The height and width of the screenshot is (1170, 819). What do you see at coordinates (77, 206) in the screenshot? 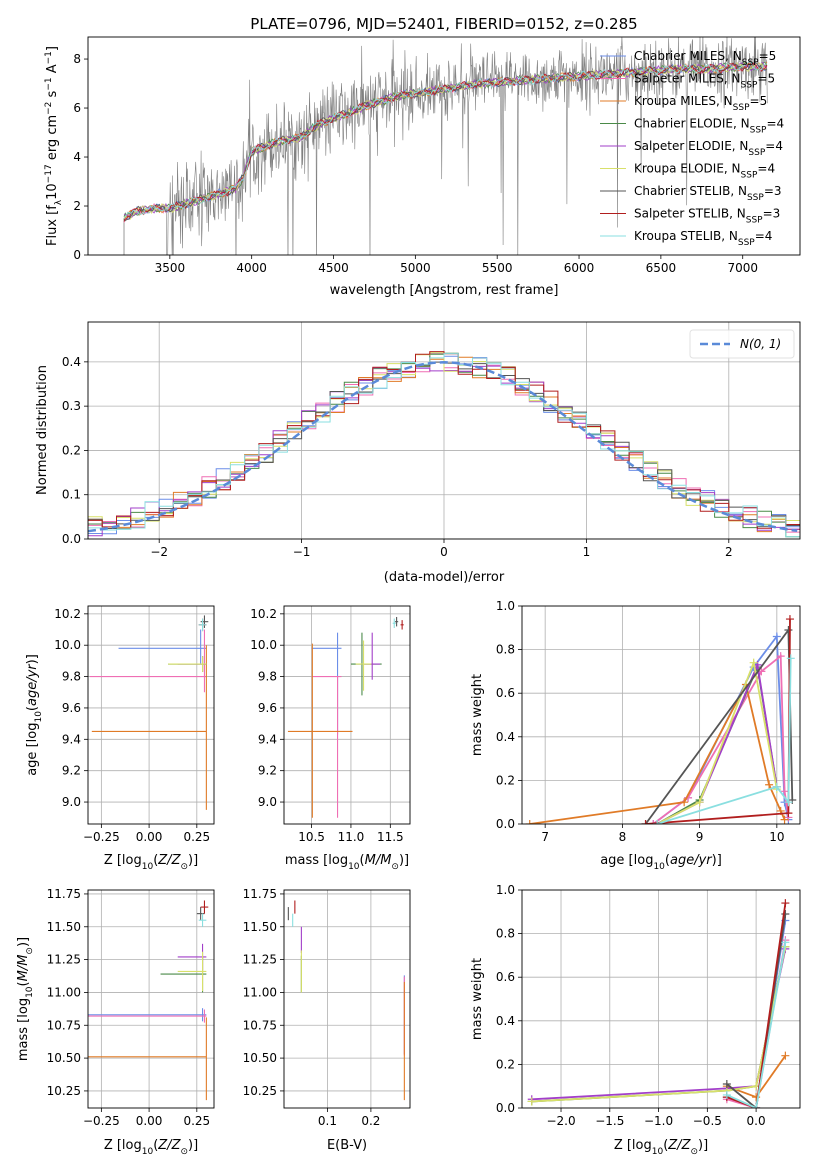
I see `y-tick-label: 2` at bounding box center [77, 206].